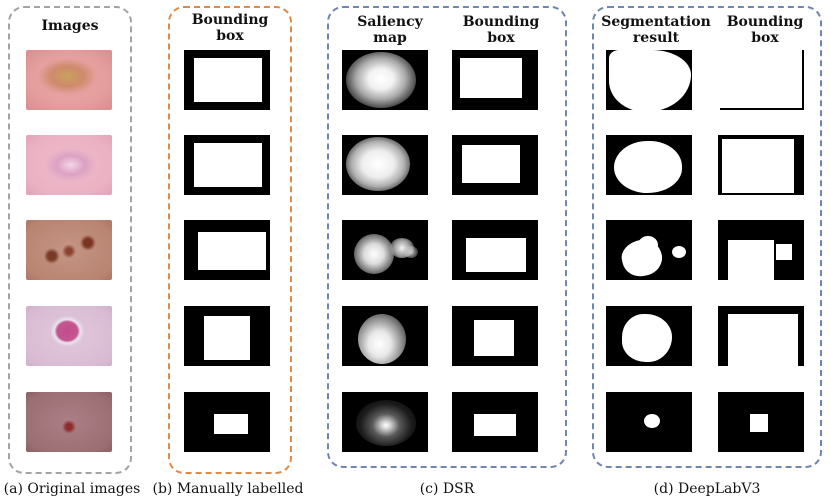 Image resolution: width=831 pixels, height=504 pixels. Describe the element at coordinates (447, 489) in the screenshot. I see `caption-dsr: (c) DSR` at that location.